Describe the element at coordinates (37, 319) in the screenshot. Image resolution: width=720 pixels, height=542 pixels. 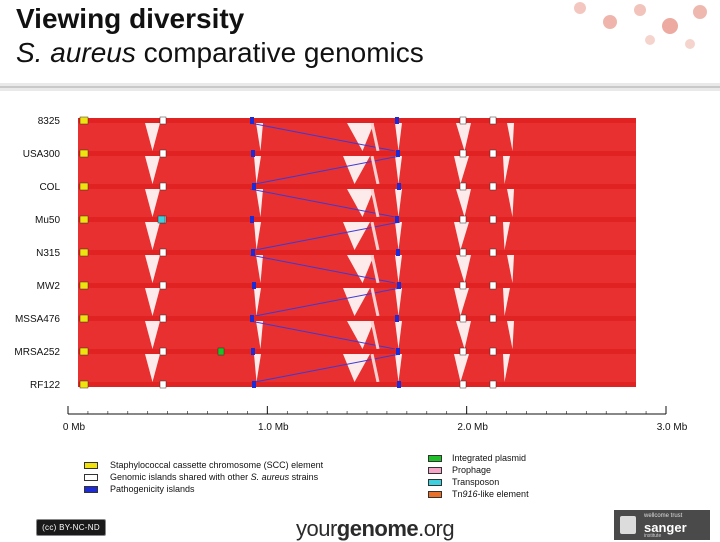
I see `strain-label-mssa476: MSSA476` at that location.